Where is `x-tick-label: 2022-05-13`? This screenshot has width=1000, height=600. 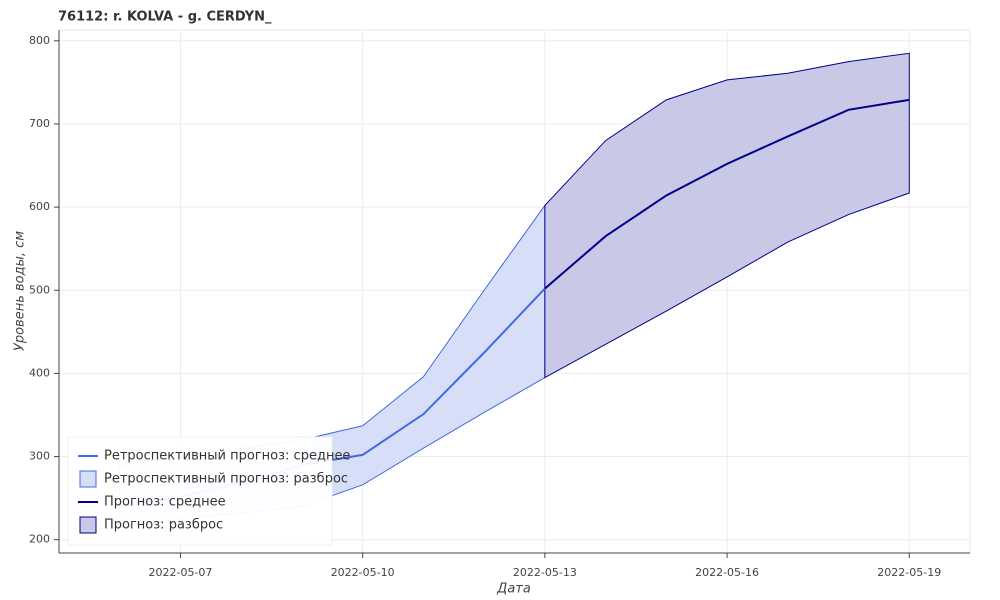
x-tick-label: 2022-05-13 is located at coordinates (545, 572).